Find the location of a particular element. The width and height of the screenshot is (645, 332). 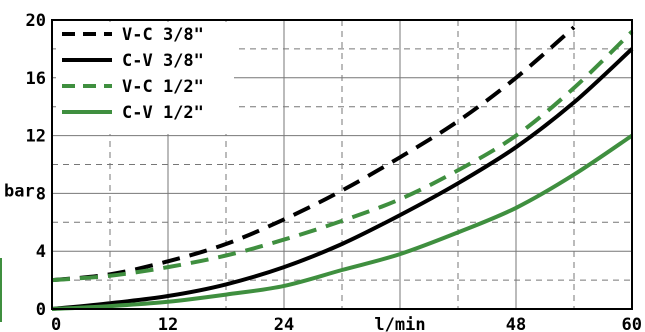

y-tick-label: 8 is located at coordinates (41, 194).